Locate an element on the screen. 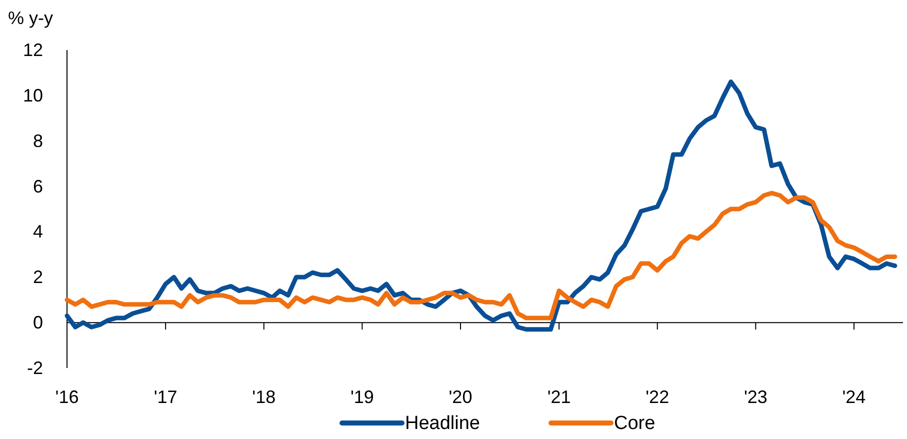 The image size is (907, 439). y-tick-label: 6 is located at coordinates (37, 186).